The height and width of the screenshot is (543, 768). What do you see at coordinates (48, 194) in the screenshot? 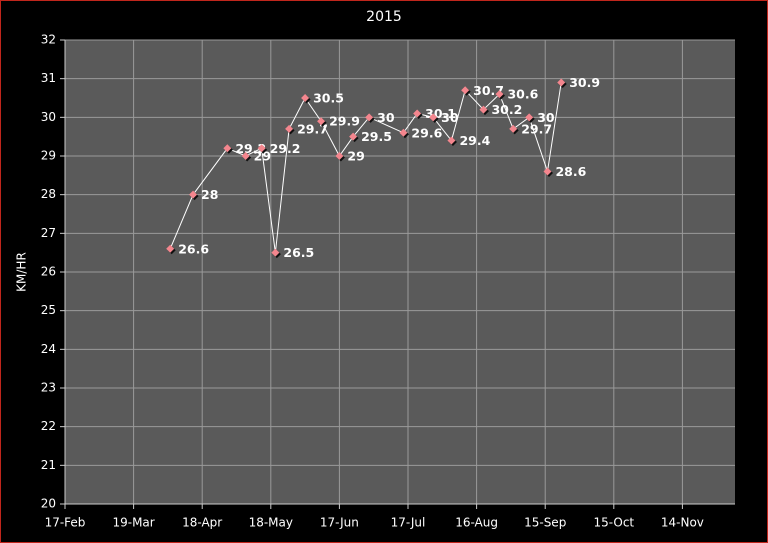
I see `y-tick-label: 28` at bounding box center [48, 194].